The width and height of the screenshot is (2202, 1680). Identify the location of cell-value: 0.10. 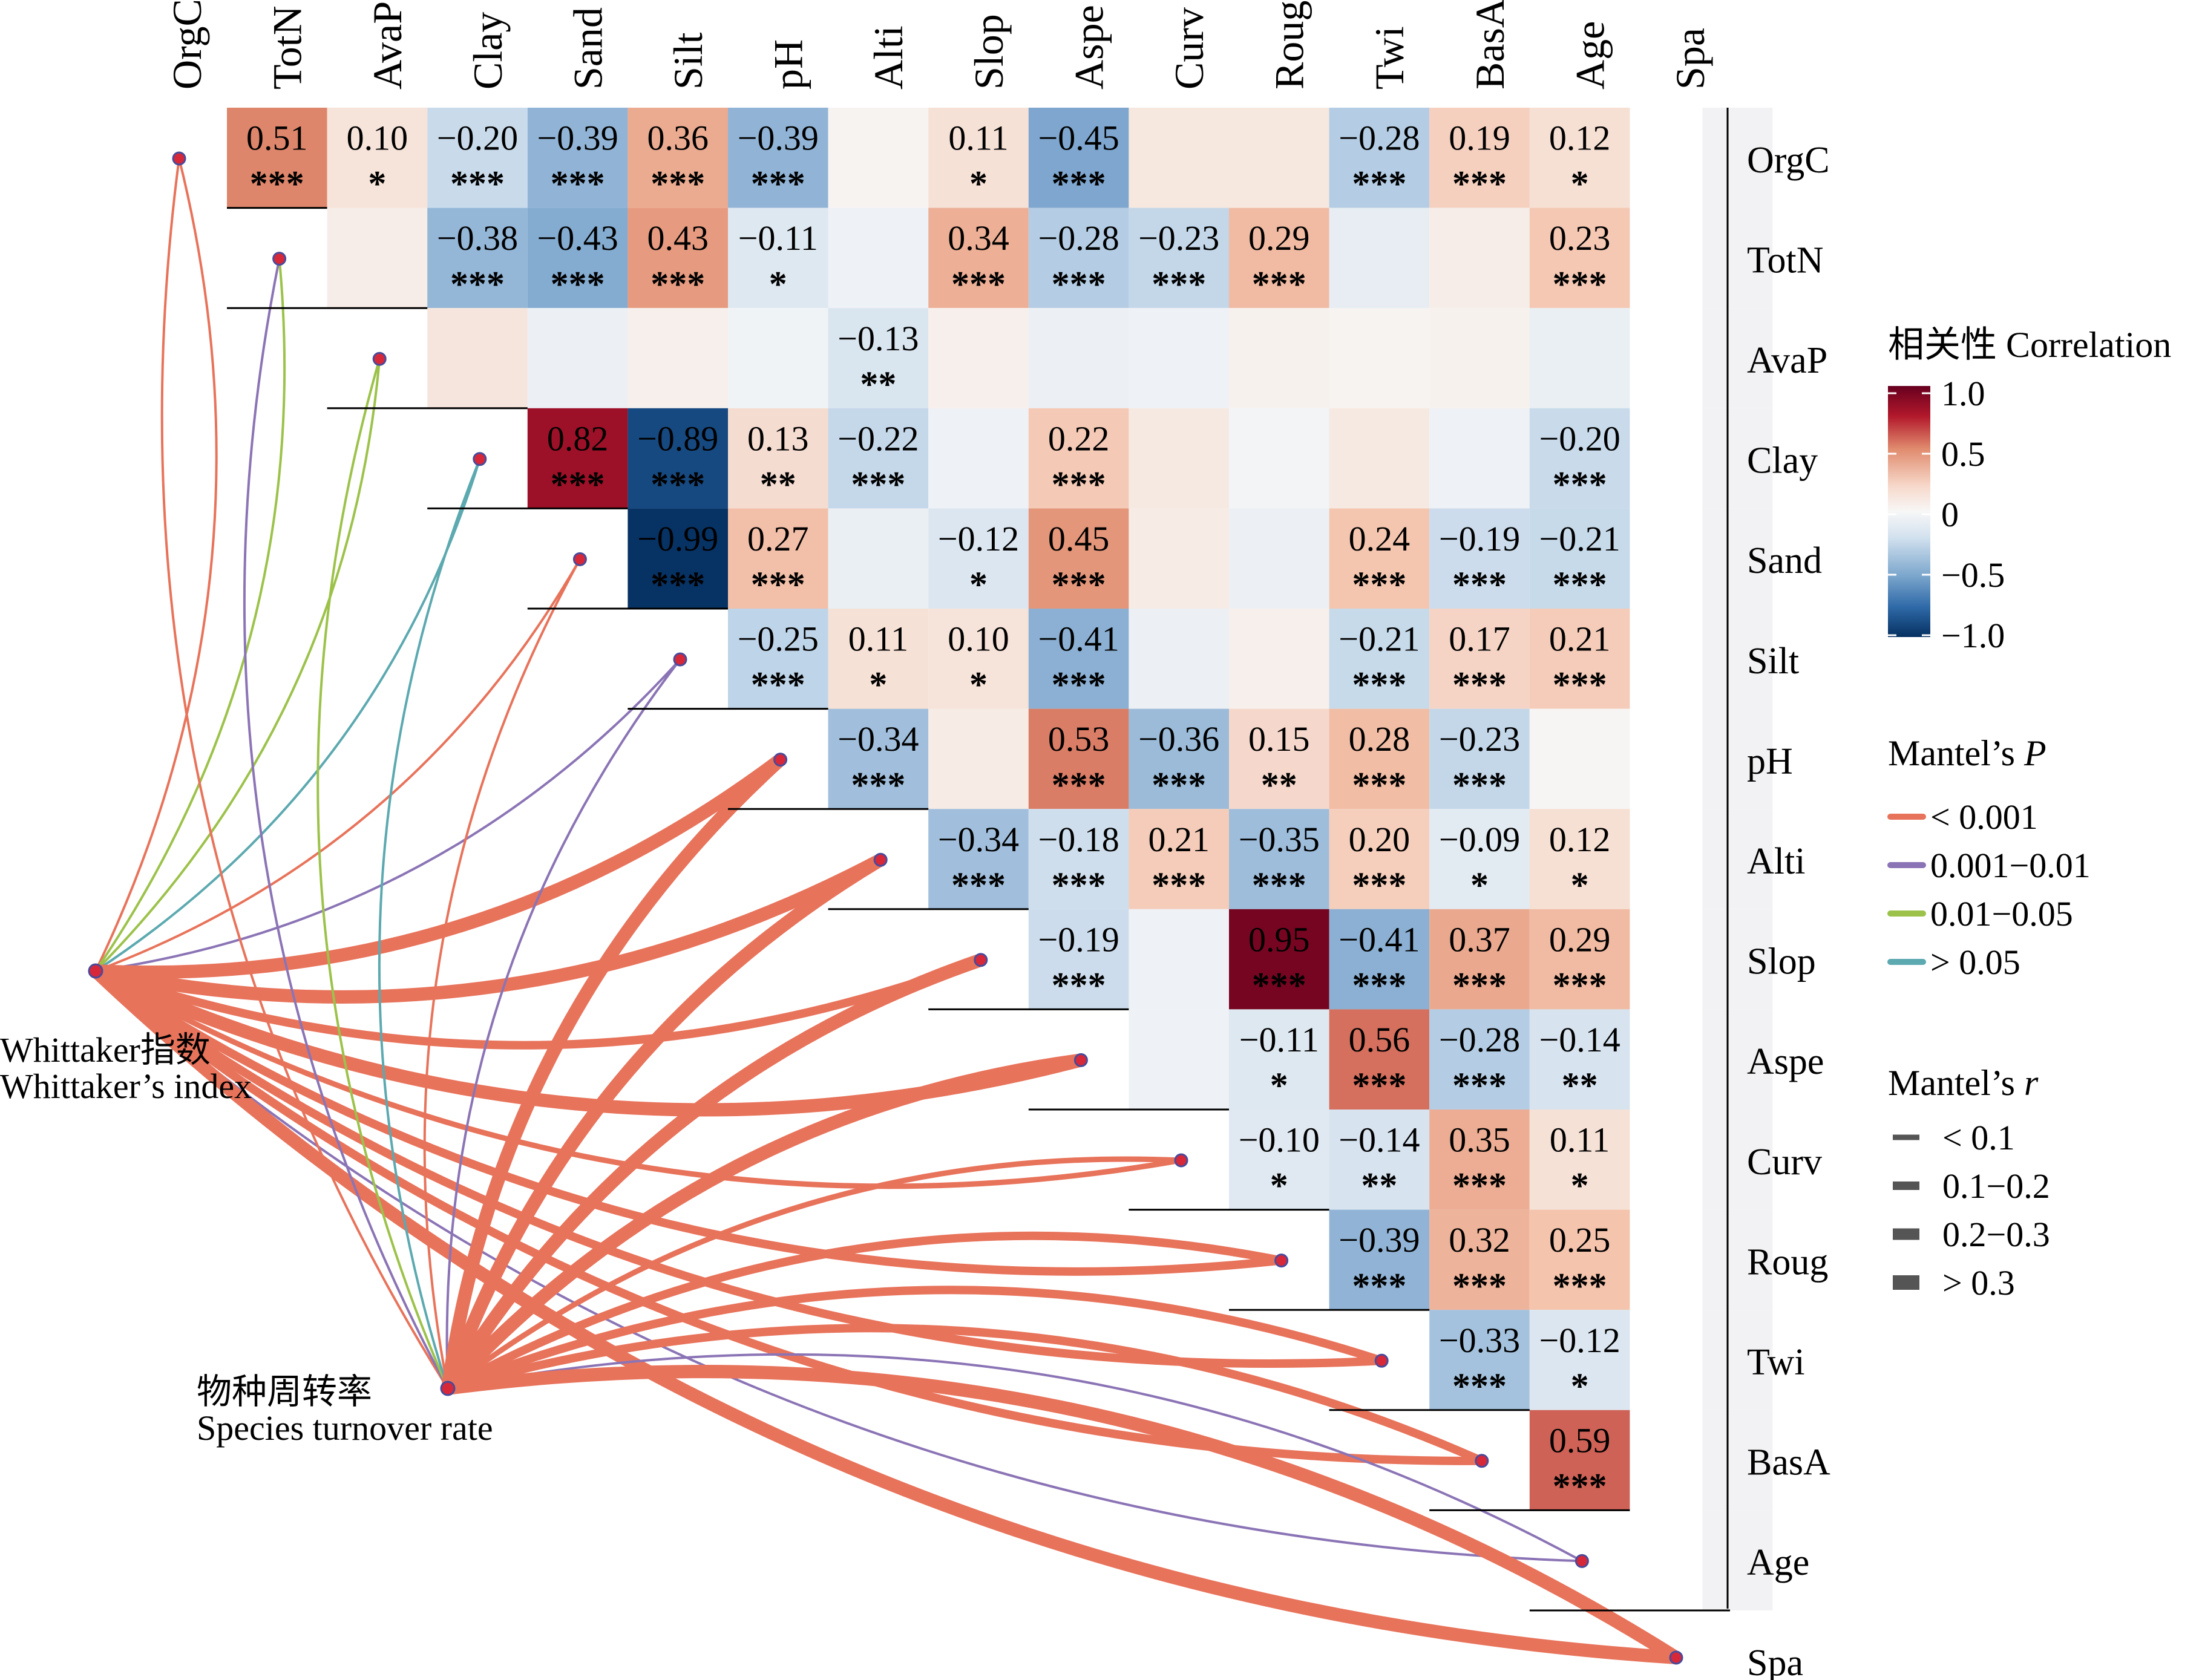
(978, 639).